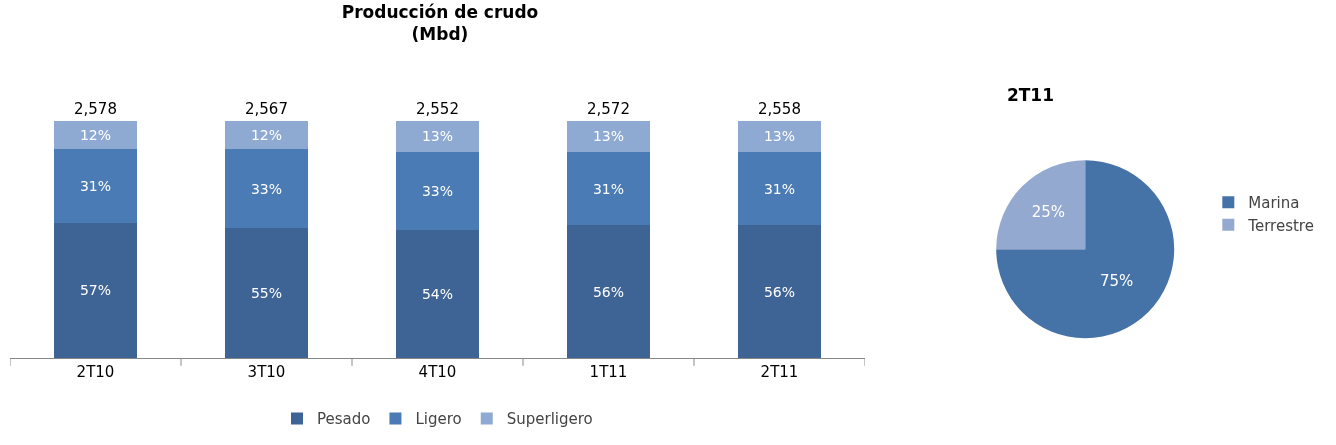 Image resolution: width=1336 pixels, height=445 pixels. What do you see at coordinates (1048, 212) in the screenshot?
I see `data-label: 25%` at bounding box center [1048, 212].